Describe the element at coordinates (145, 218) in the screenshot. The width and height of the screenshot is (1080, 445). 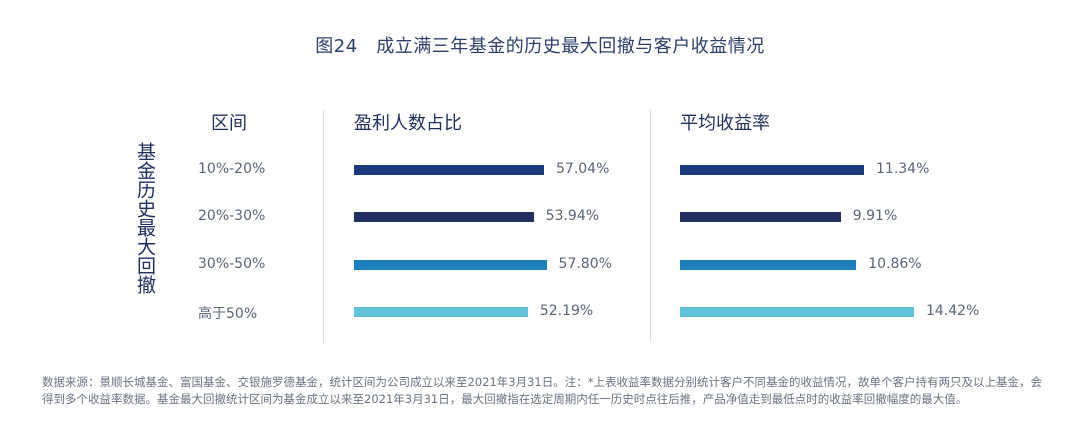
I see `row-axis-label: 基金历史最大回撤` at that location.